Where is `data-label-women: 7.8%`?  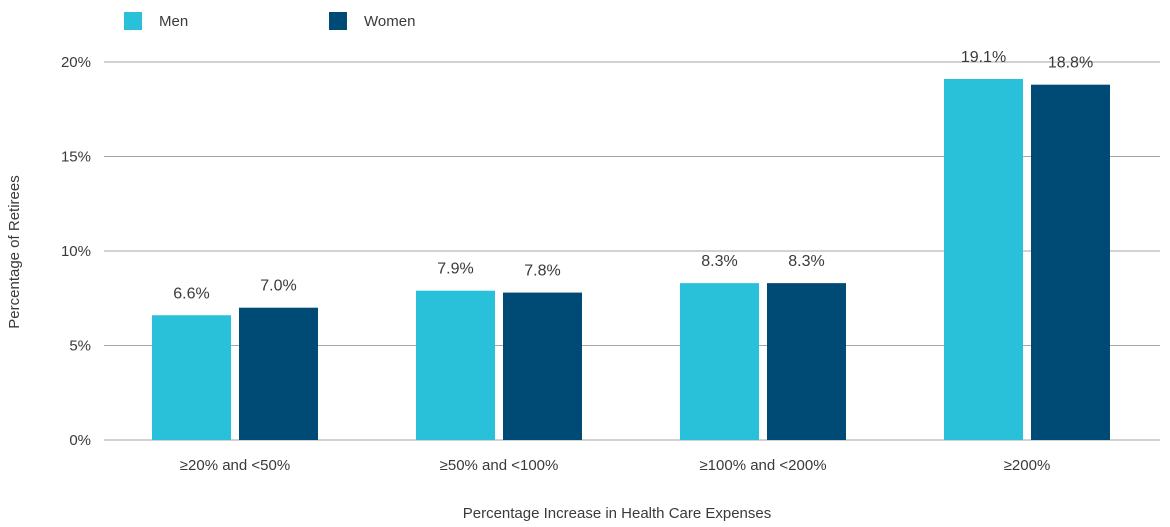 data-label-women: 7.8% is located at coordinates (542, 271).